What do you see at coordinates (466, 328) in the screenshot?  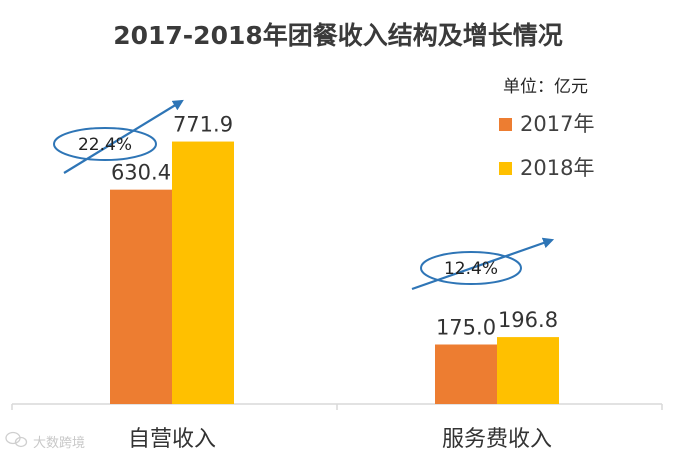 I see `data-label: 175.0` at bounding box center [466, 328].